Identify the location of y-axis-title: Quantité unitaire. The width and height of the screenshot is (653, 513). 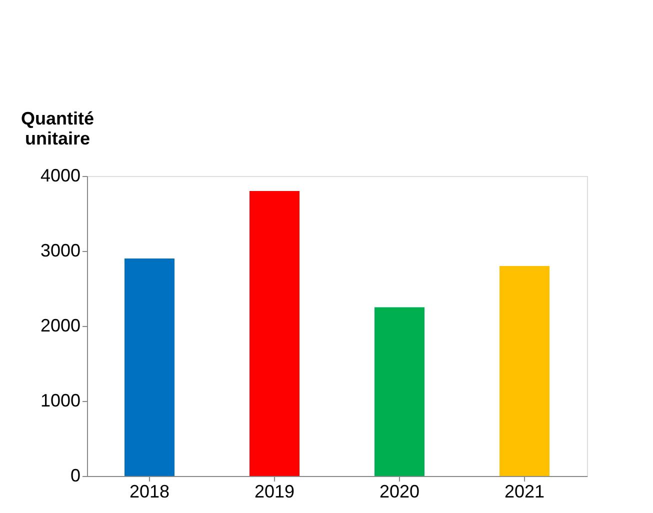
(57, 128).